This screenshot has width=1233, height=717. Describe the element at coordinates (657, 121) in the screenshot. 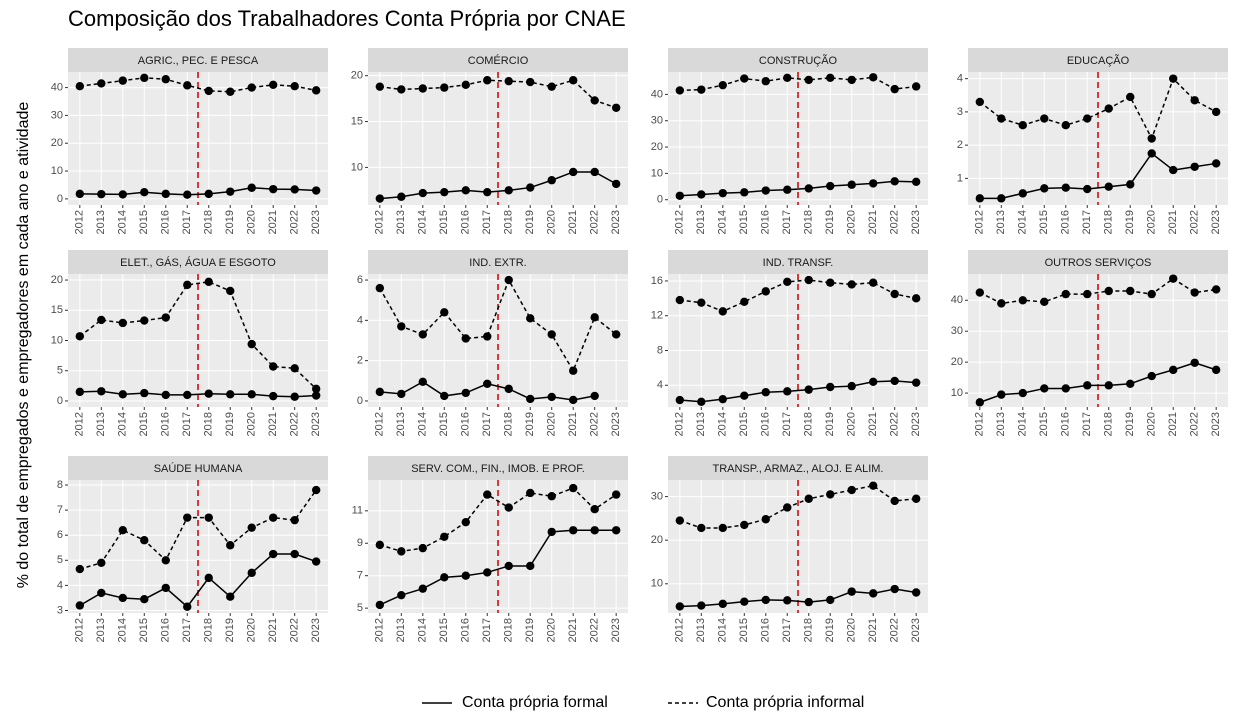

I see `y-tick-label: 30` at that location.